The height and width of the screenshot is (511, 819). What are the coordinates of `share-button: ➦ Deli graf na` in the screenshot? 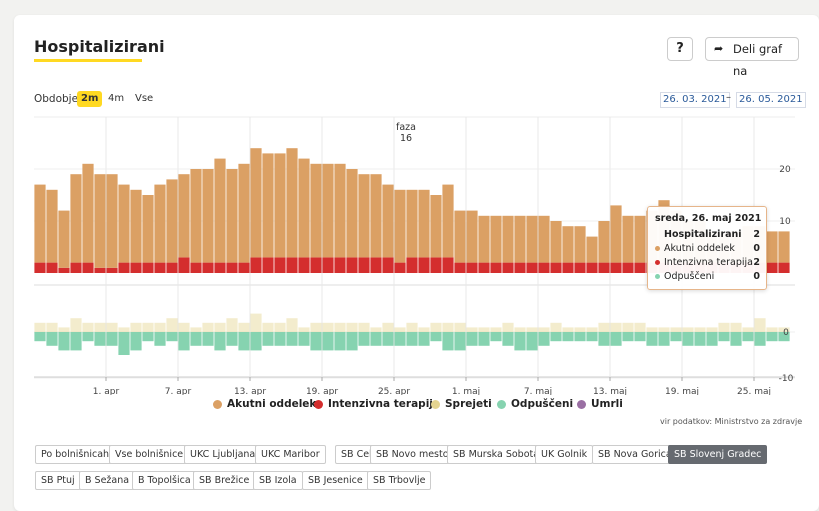 It's located at (752, 57).